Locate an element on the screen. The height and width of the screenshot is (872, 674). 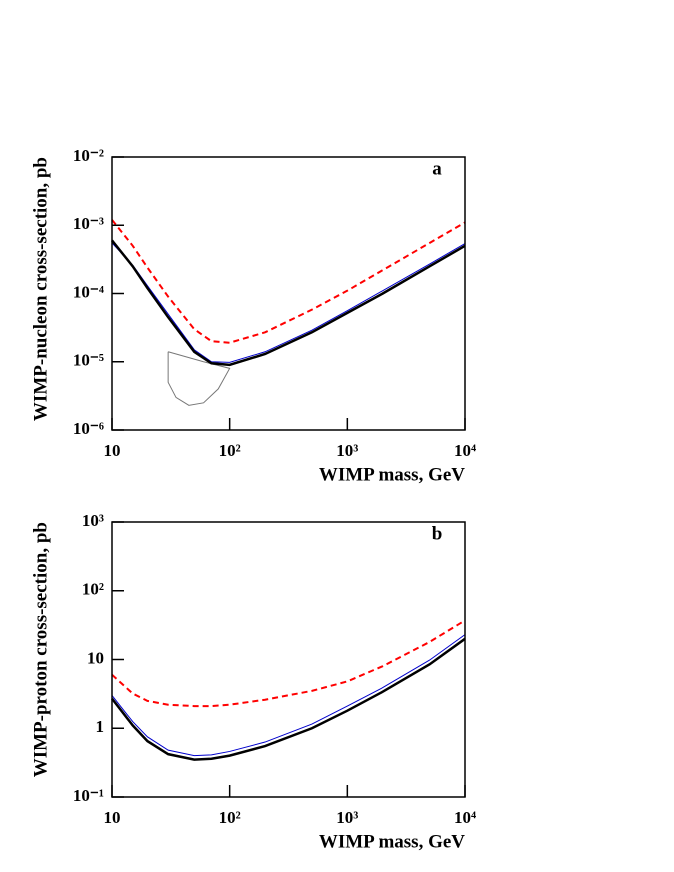
y-tick-label: 10⁻⁶ is located at coordinates (88, 428).